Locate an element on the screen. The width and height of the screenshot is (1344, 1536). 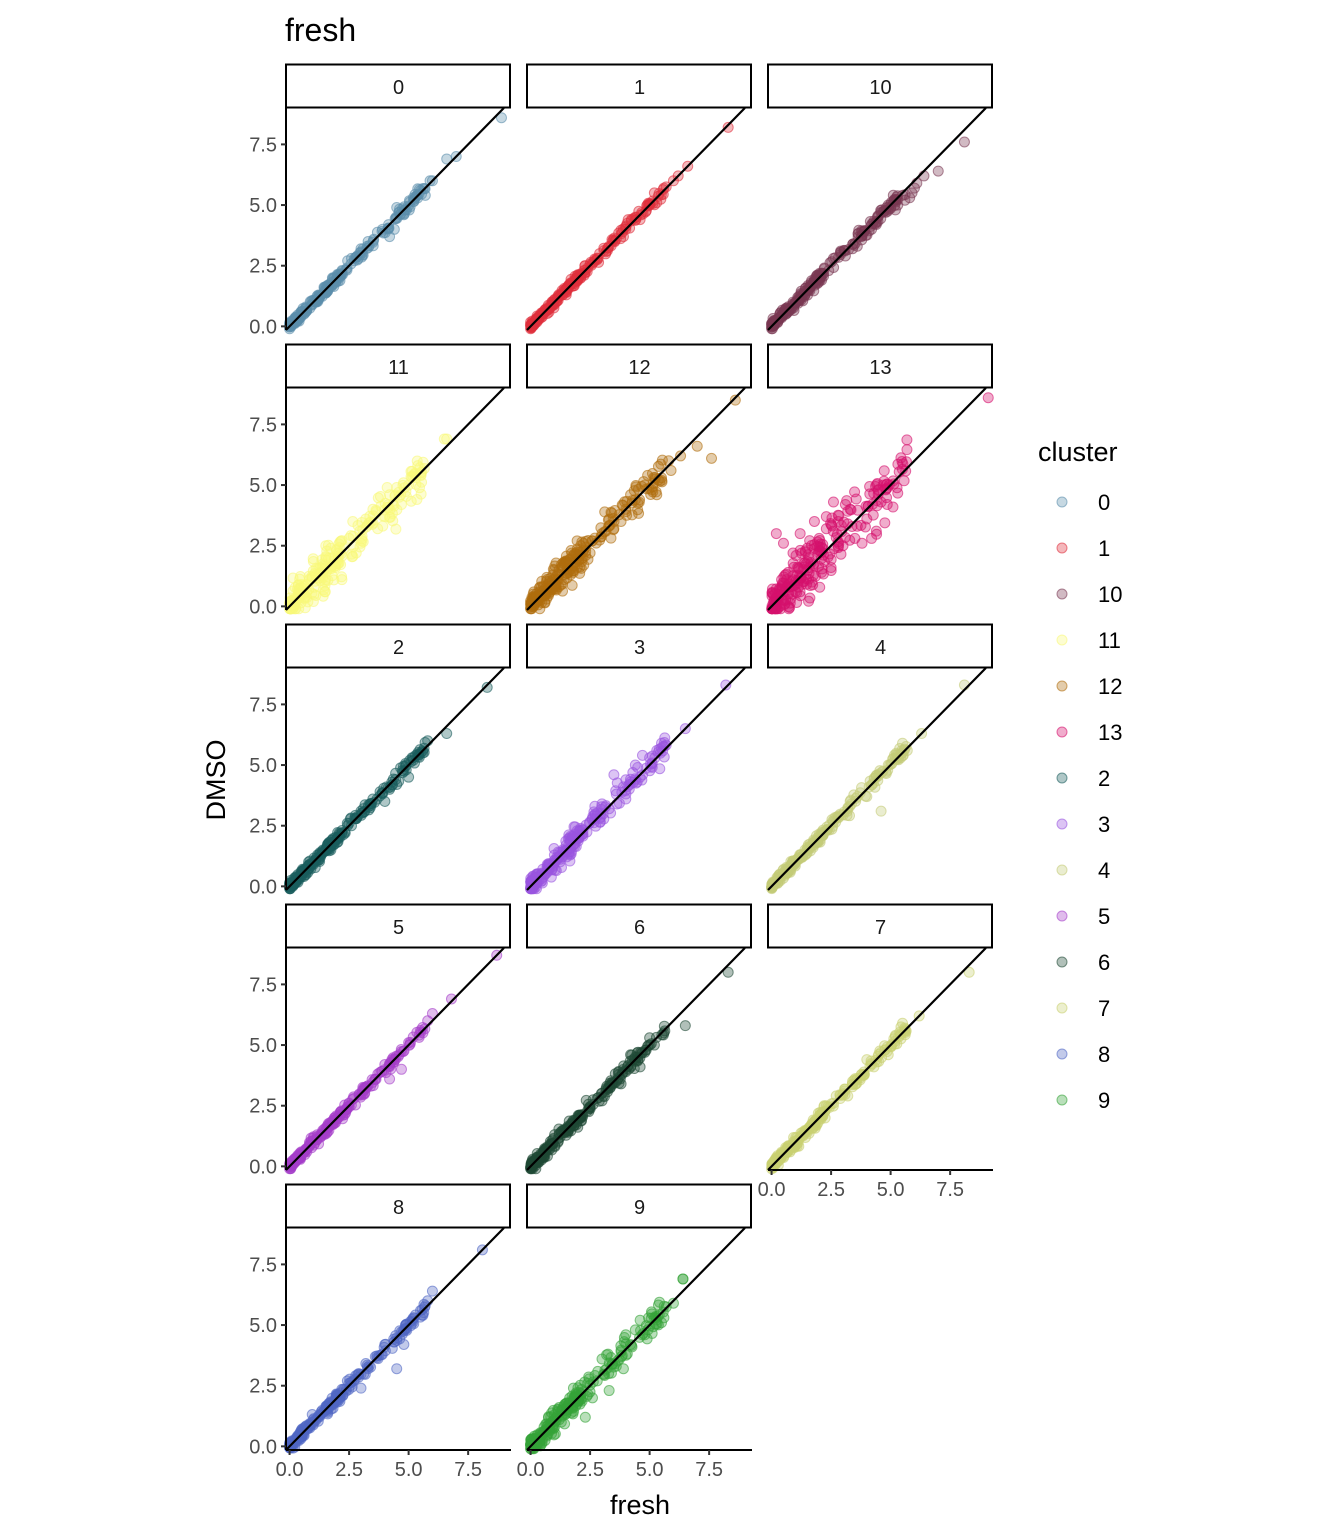
x-axis-title: fresh is located at coordinates (640, 1505).